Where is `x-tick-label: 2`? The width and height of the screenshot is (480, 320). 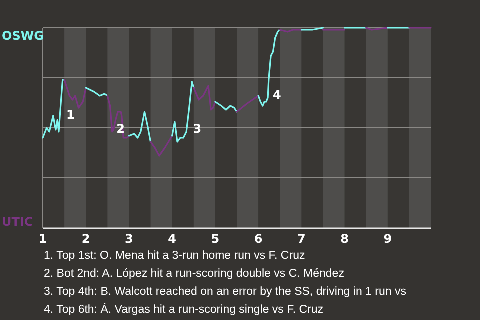 x-tick-label: 2 is located at coordinates (86, 239).